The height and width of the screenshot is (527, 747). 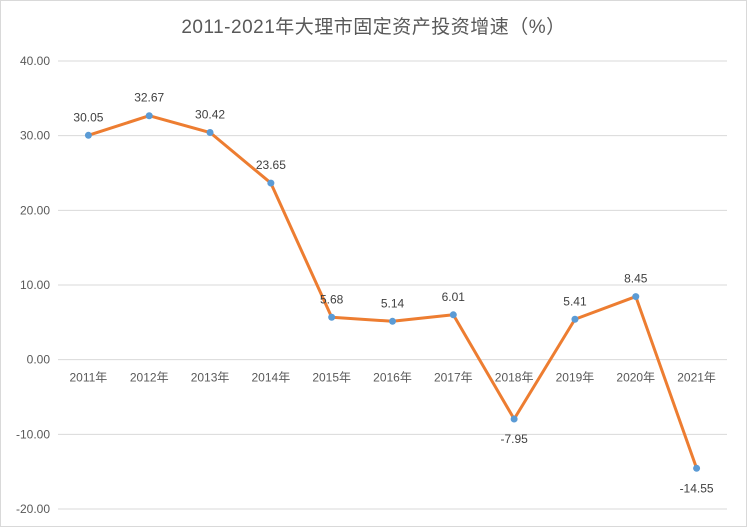 I want to click on x-tick-label: 2012年, so click(x=149, y=378).